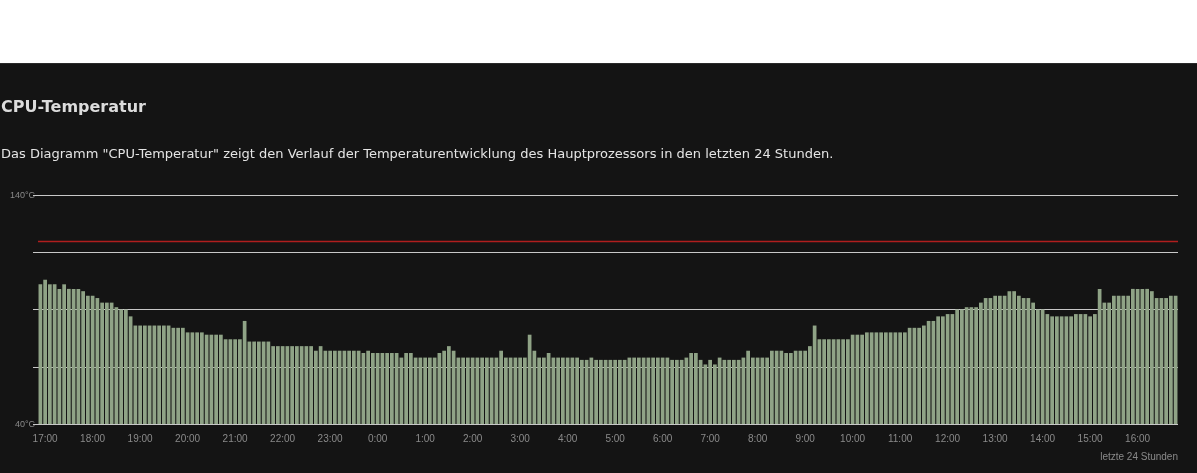 Image resolution: width=1197 pixels, height=473 pixels. What do you see at coordinates (757, 438) in the screenshot?
I see `x-tick-label: 8:00` at bounding box center [757, 438].